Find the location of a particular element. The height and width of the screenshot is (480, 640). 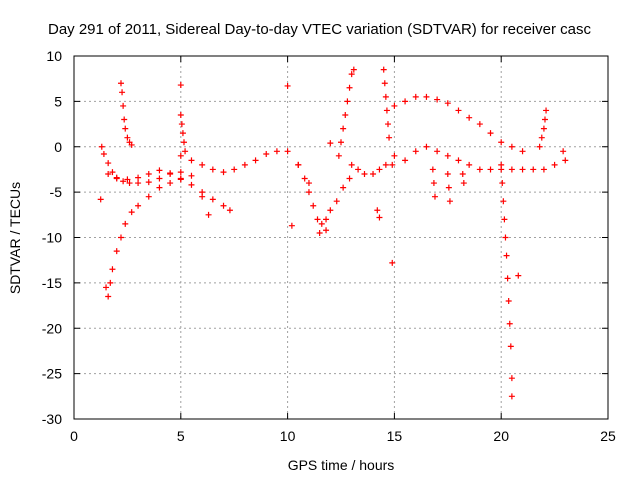

series-band-13-15h is located at coordinates (372, 169).